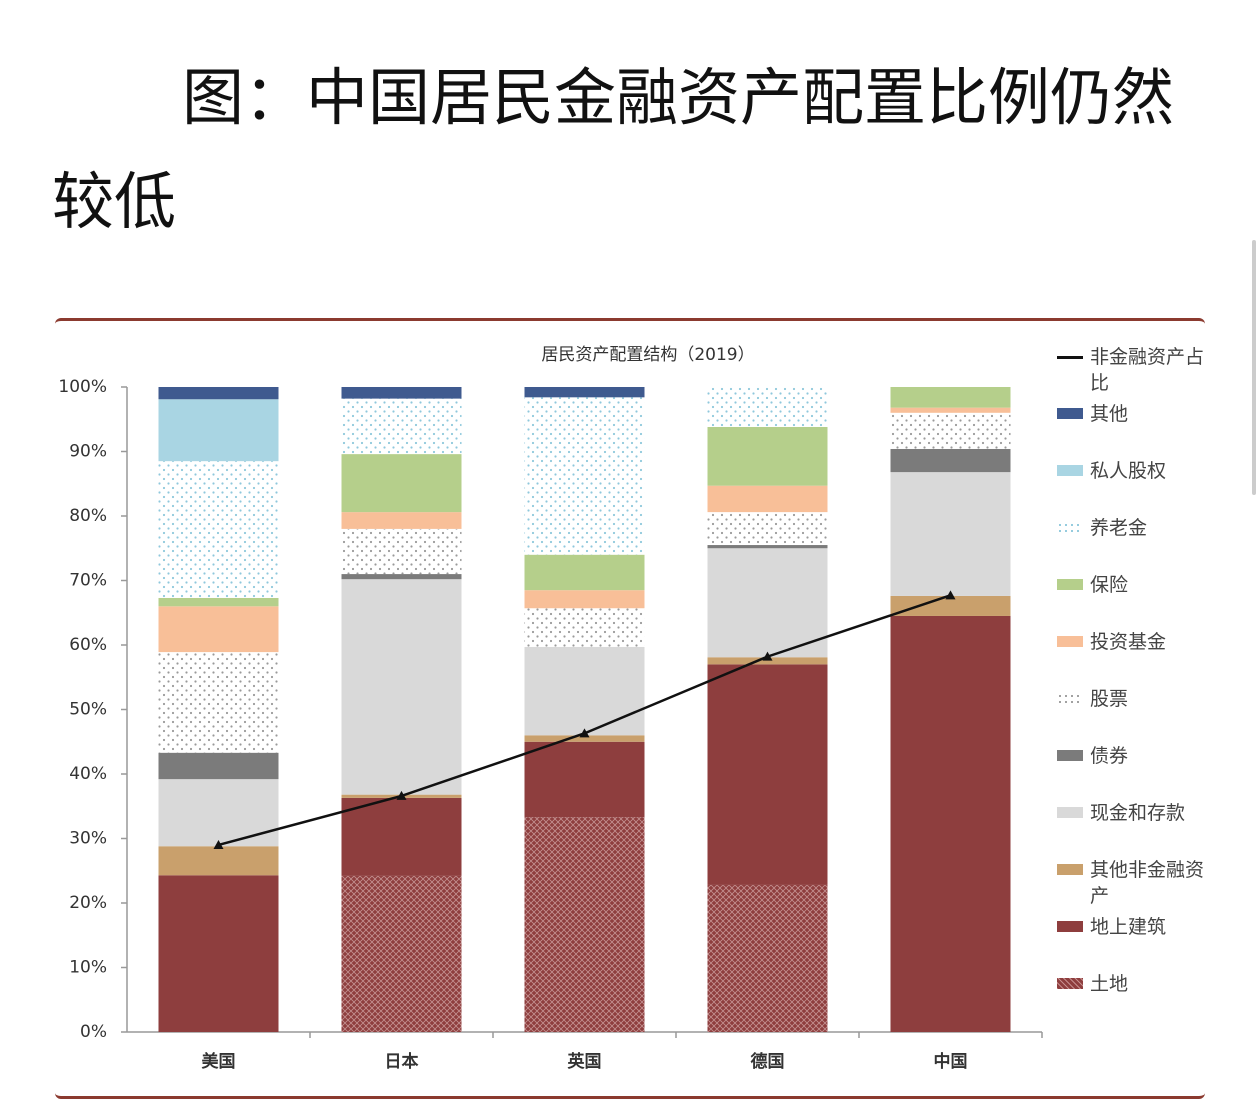 This screenshot has width=1259, height=1108. What do you see at coordinates (88, 452) in the screenshot?
I see `y-tick-label: 90%` at bounding box center [88, 452].